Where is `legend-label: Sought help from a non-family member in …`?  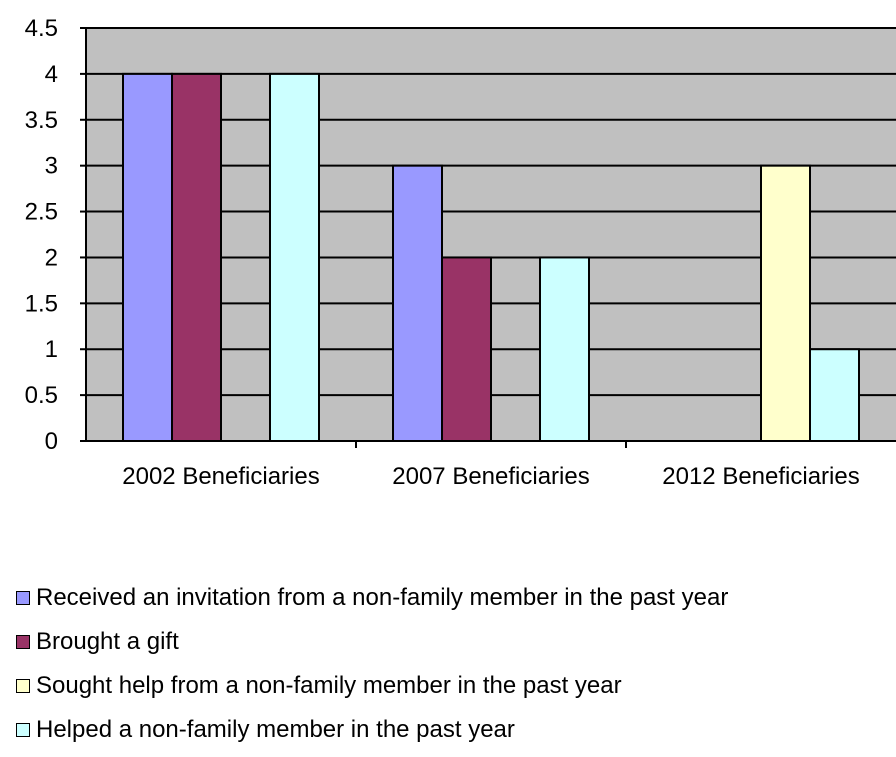
legend-label: Sought help from a non-family member in … is located at coordinates (329, 685).